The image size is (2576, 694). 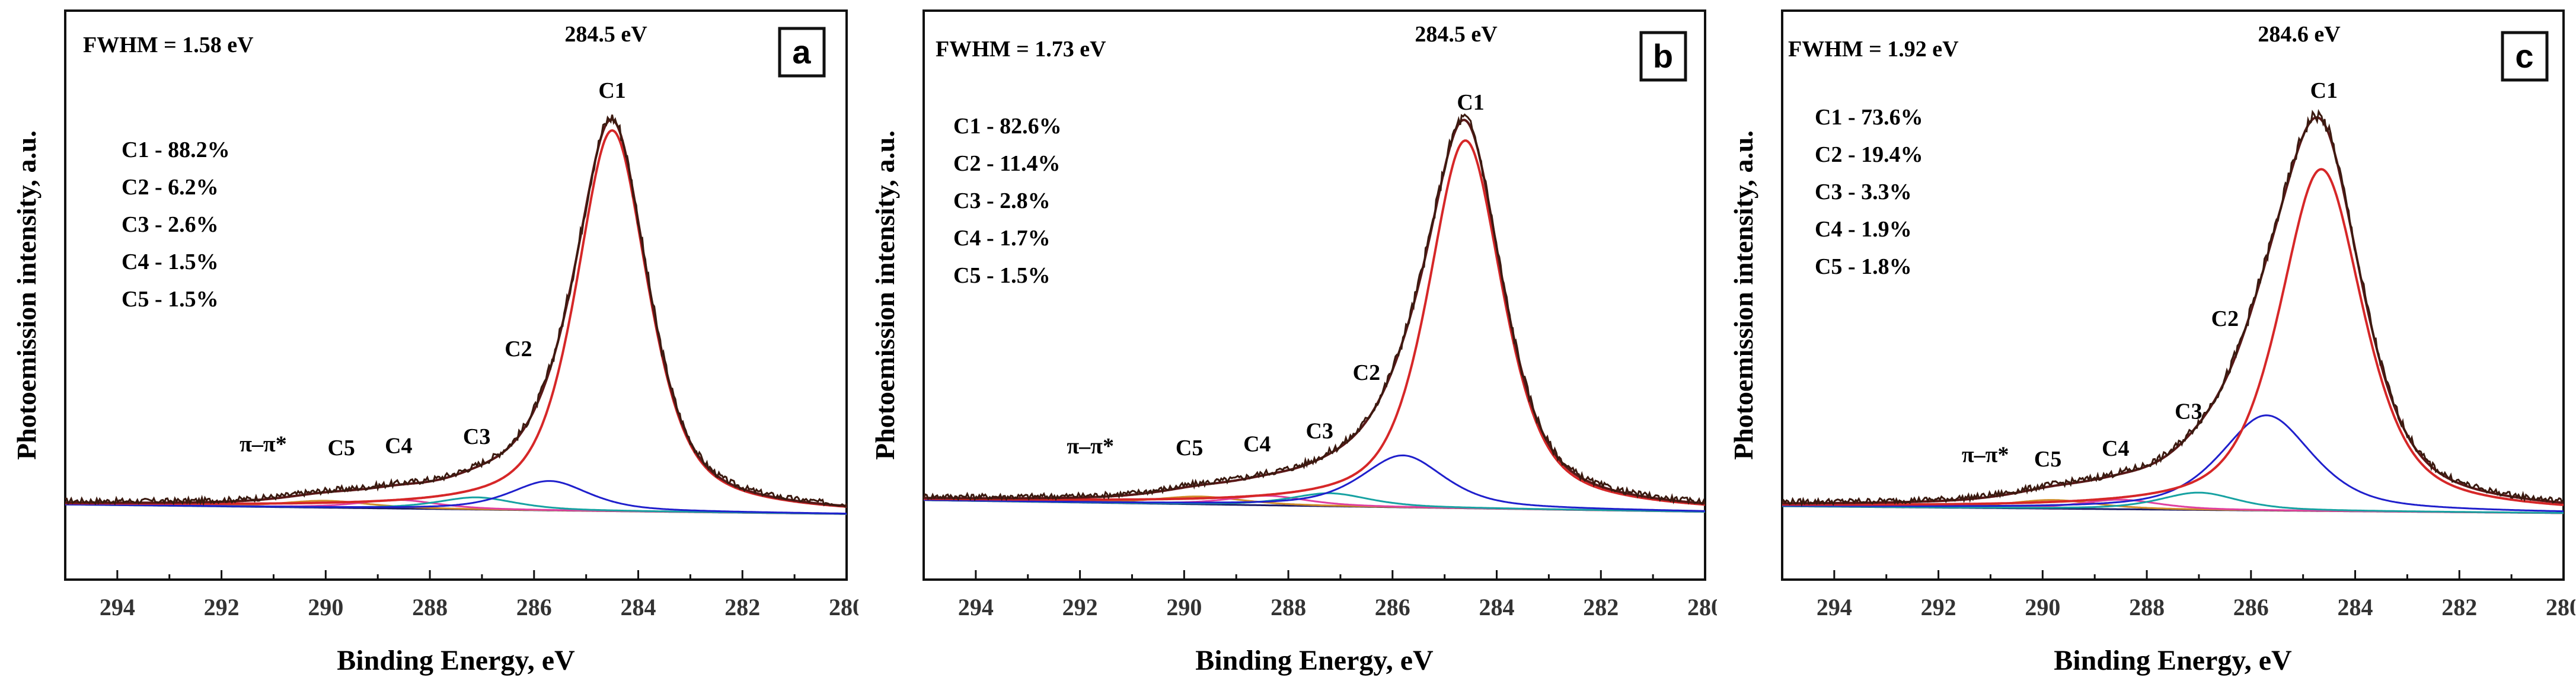 What do you see at coordinates (170, 187) in the screenshot?
I see `composition-line: C2 - 6.2%` at bounding box center [170, 187].